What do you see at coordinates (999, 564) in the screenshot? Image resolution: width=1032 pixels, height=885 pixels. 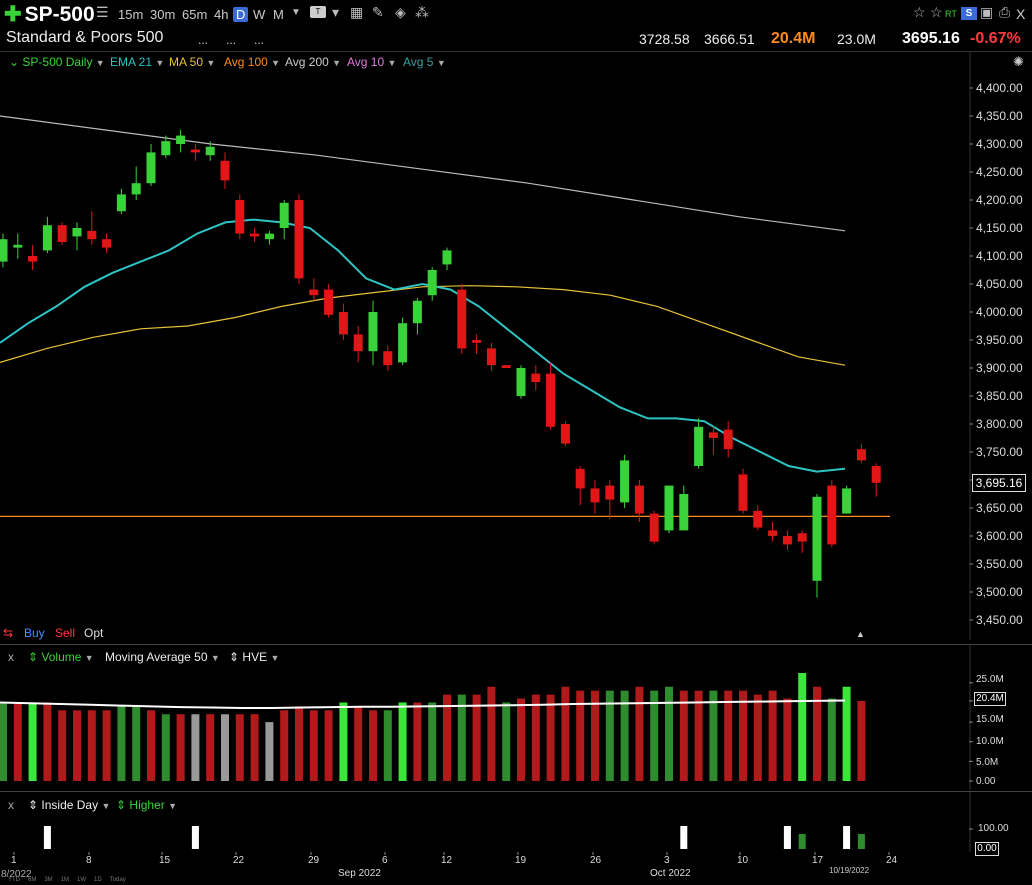 I see `price-axis-label: 3,550.00` at bounding box center [999, 564].